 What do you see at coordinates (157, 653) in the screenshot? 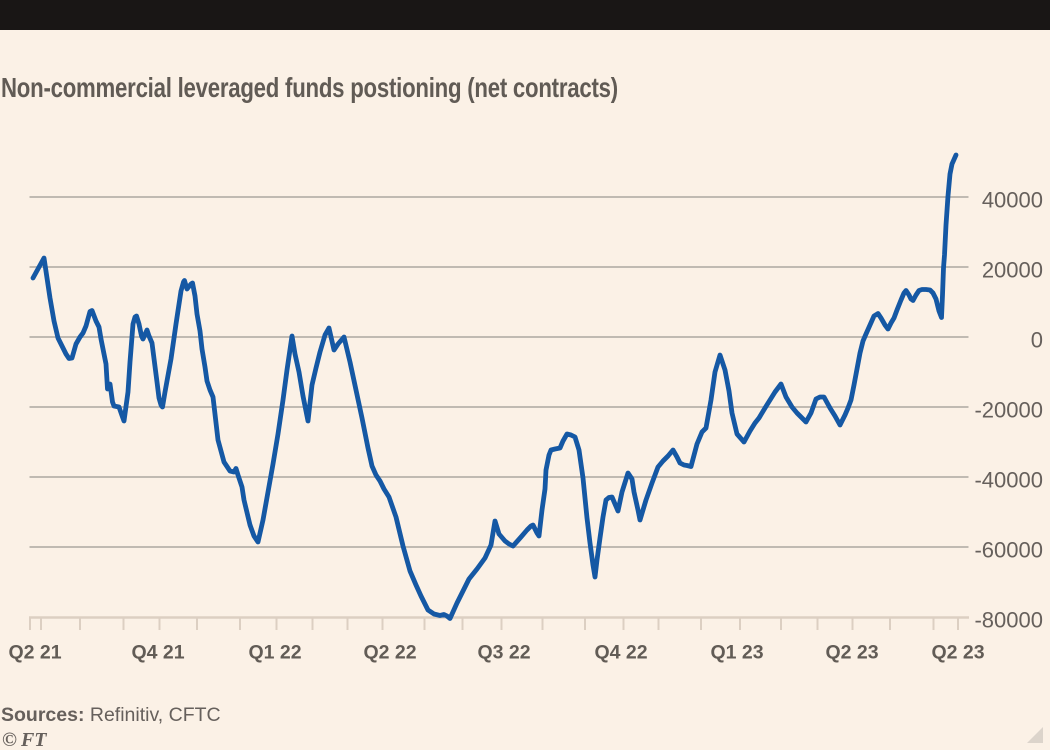
I see `svg-text: Q4 21` at bounding box center [157, 653].